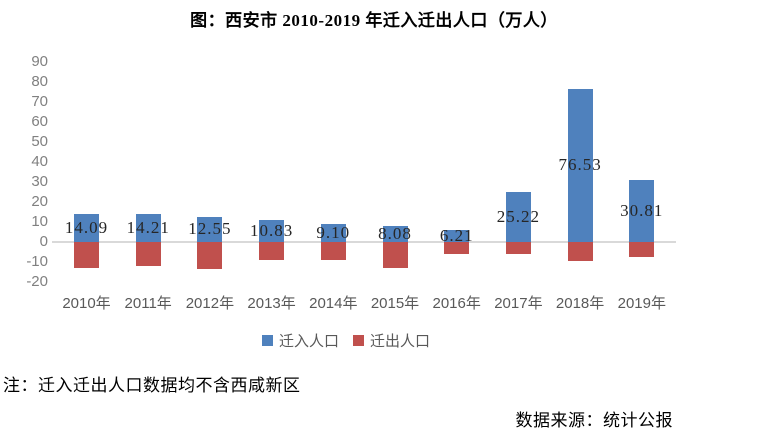 The image size is (774, 436). I want to click on bar-value-label: 6.21, so click(456, 235).